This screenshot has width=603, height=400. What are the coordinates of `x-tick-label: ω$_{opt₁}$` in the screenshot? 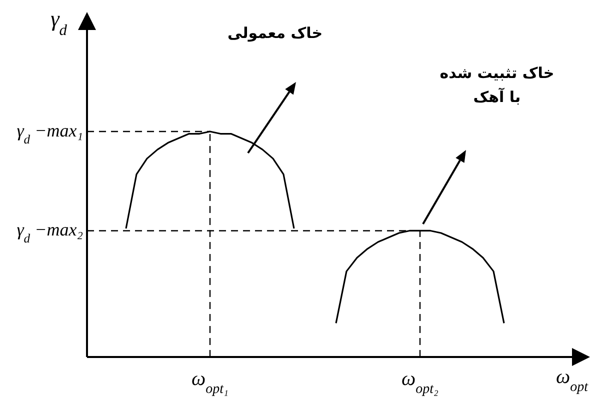 It's located at (210, 382).